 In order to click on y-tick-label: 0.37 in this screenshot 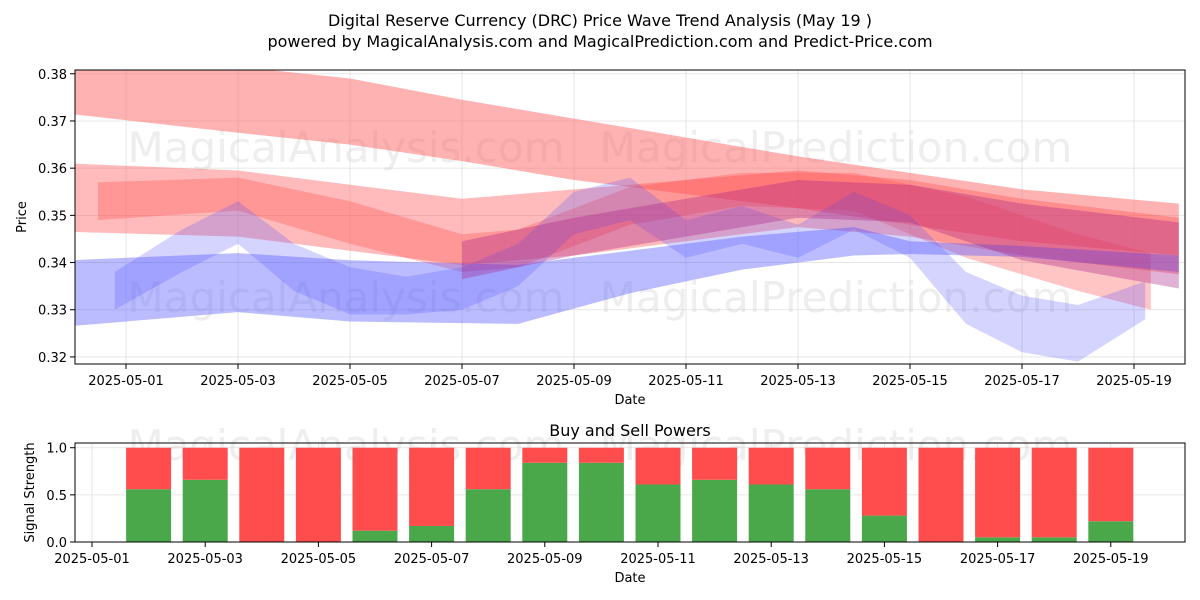, I will do `click(52, 122)`.